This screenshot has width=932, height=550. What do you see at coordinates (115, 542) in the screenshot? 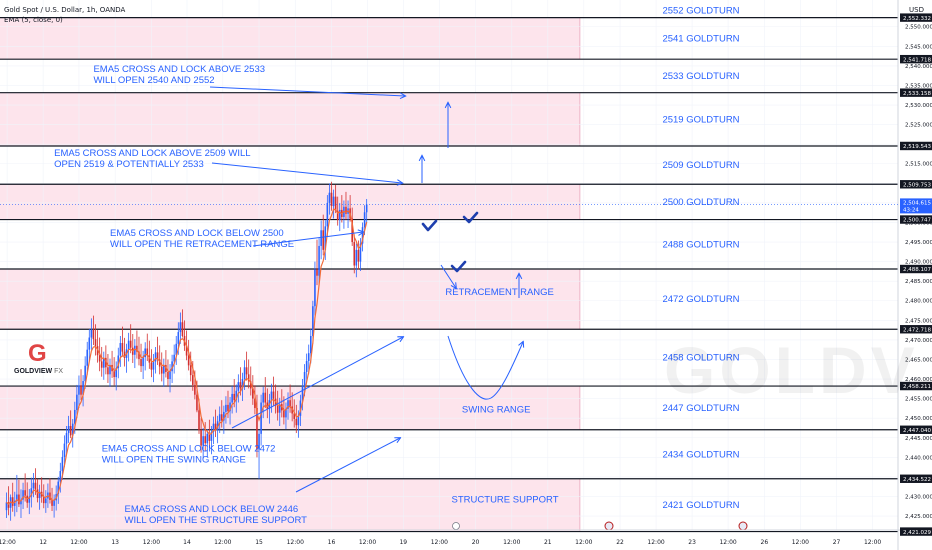
I see `time-tick-label: 13` at bounding box center [115, 542].